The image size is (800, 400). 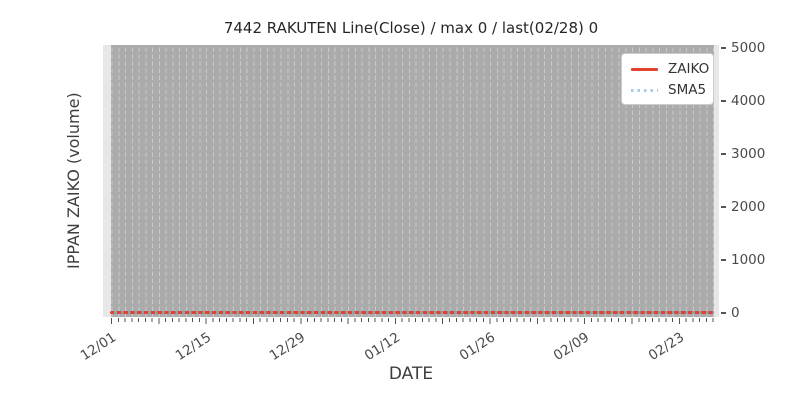 What do you see at coordinates (748, 48) in the screenshot?
I see `y-tick-label: 5000` at bounding box center [748, 48].